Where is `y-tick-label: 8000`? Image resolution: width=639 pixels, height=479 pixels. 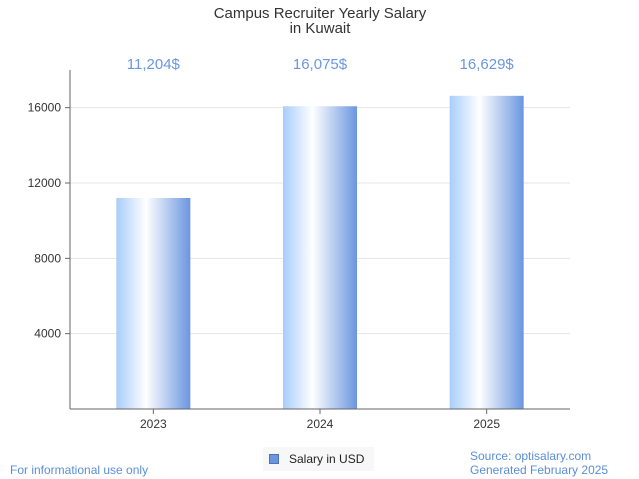 y-tick-label: 8000 is located at coordinates (47, 258).